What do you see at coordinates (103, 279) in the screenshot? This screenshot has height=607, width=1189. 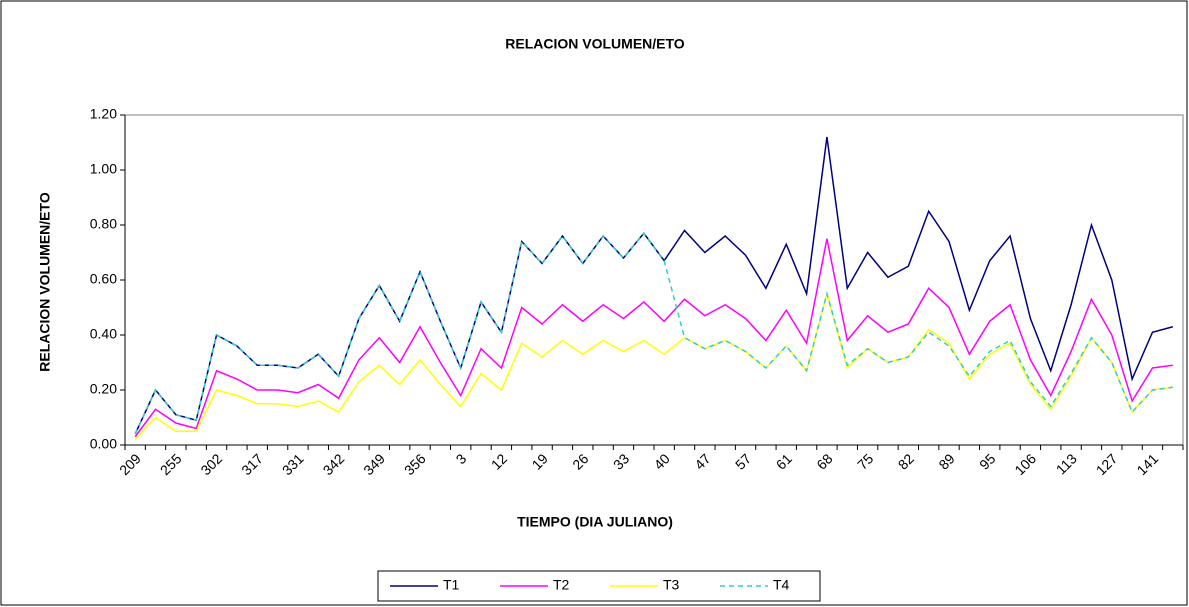 I see `y-tick-label: 0.60` at bounding box center [103, 279].